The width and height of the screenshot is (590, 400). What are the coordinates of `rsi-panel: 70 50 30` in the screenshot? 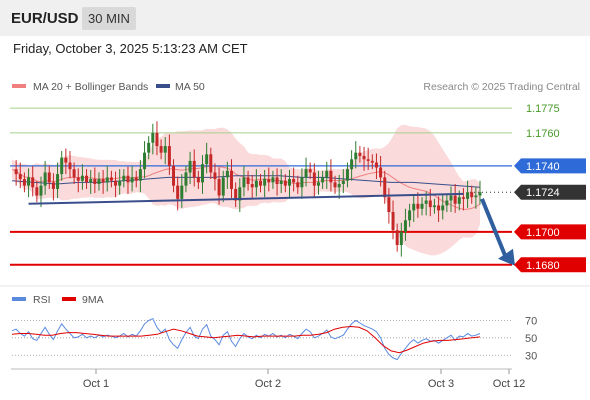 It's located at (274, 338).